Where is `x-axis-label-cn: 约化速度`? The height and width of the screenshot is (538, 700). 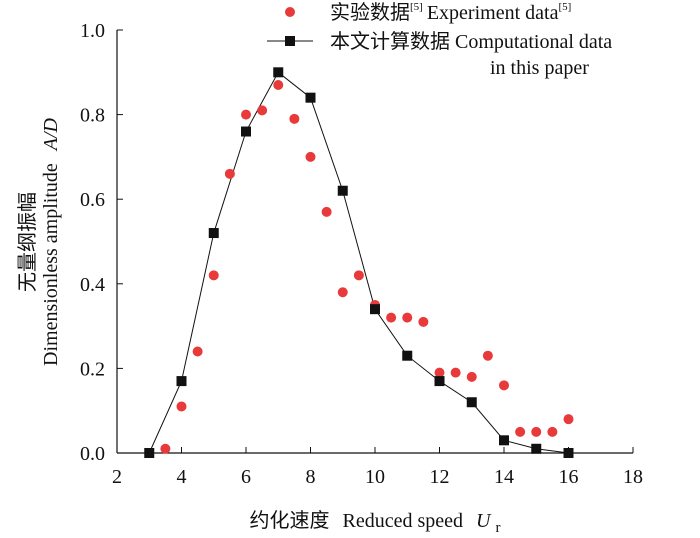 x-axis-label-cn: 约化速度 is located at coordinates (290, 520).